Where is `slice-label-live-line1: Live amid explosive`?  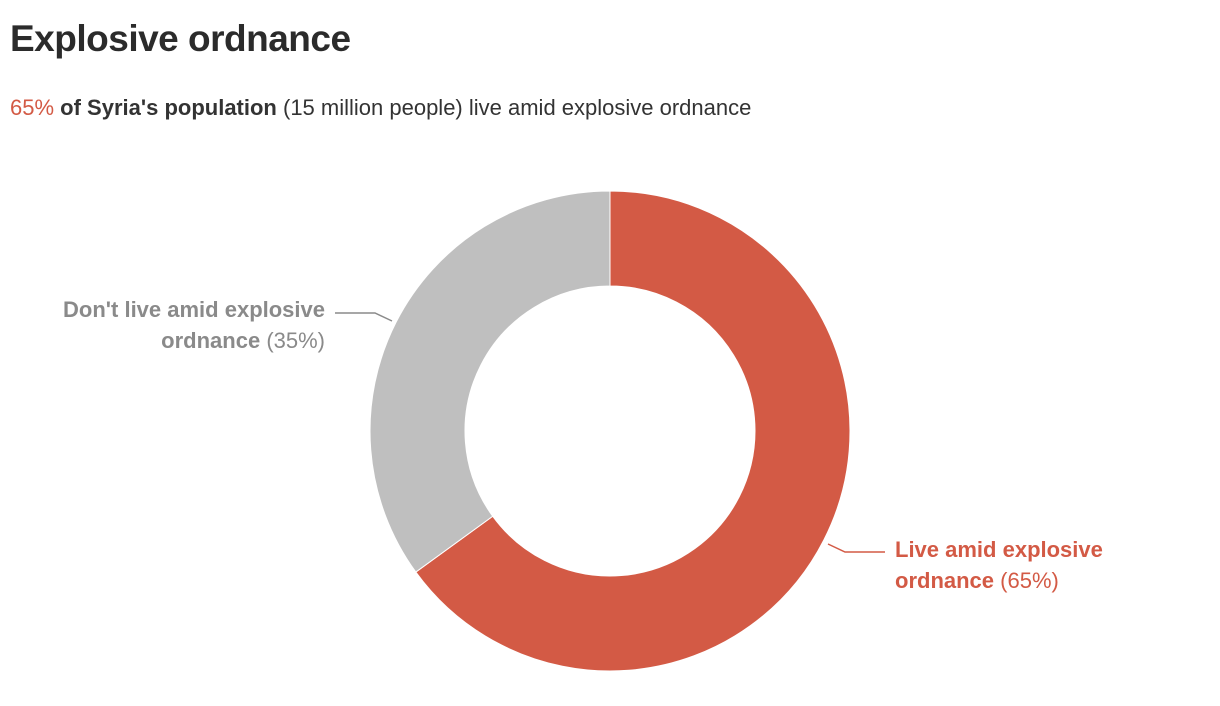 slice-label-live-line1: Live amid explosive is located at coordinates (999, 549).